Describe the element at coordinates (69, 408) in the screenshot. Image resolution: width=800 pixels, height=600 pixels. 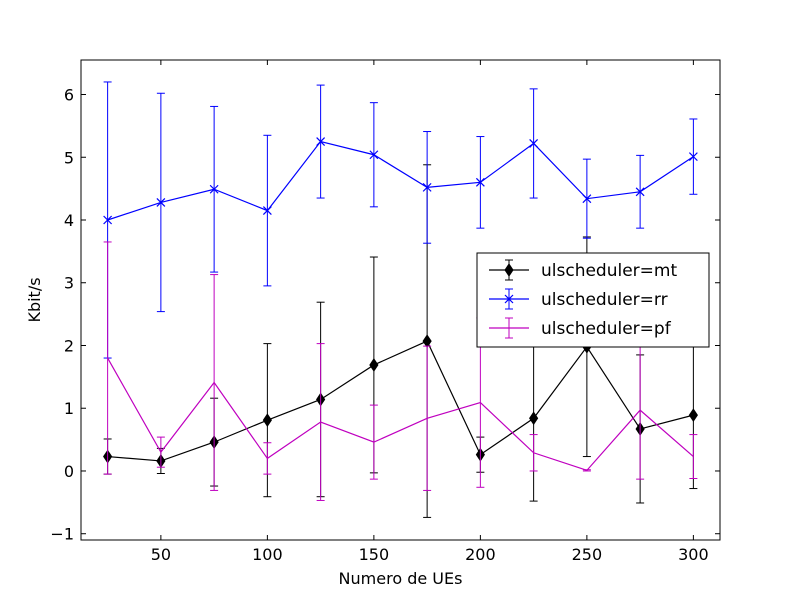
I see `y-tick-label: 1` at that location.